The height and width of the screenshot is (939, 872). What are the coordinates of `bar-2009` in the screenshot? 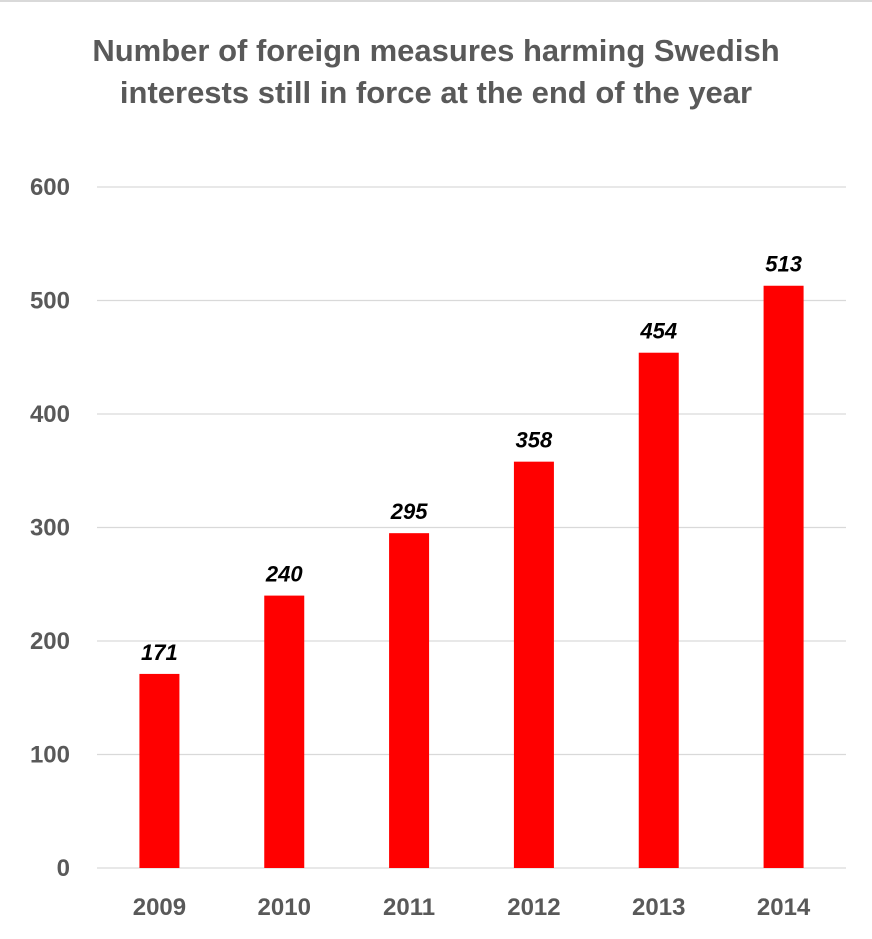 It's located at (159, 770).